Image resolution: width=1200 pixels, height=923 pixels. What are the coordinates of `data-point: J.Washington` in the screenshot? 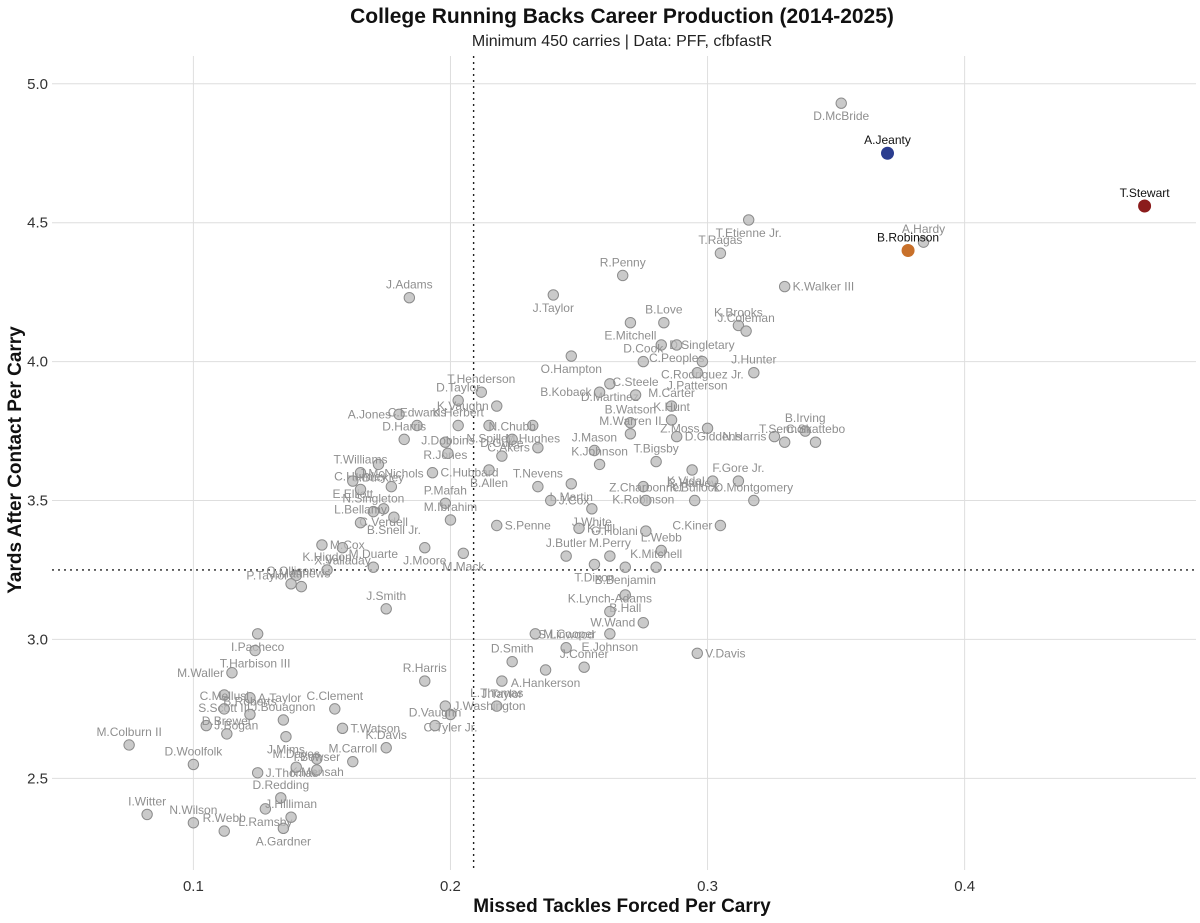 It's located at (482, 706).